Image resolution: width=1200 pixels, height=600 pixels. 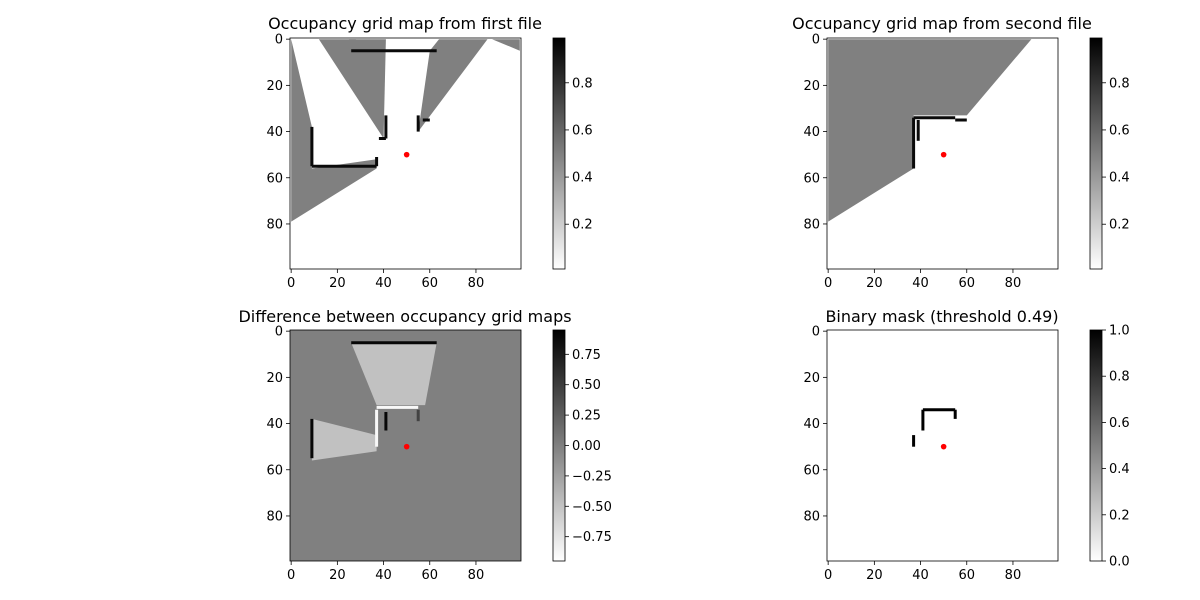 I want to click on colorbar-tick-label-mask: 1.0, so click(x=1119, y=331).